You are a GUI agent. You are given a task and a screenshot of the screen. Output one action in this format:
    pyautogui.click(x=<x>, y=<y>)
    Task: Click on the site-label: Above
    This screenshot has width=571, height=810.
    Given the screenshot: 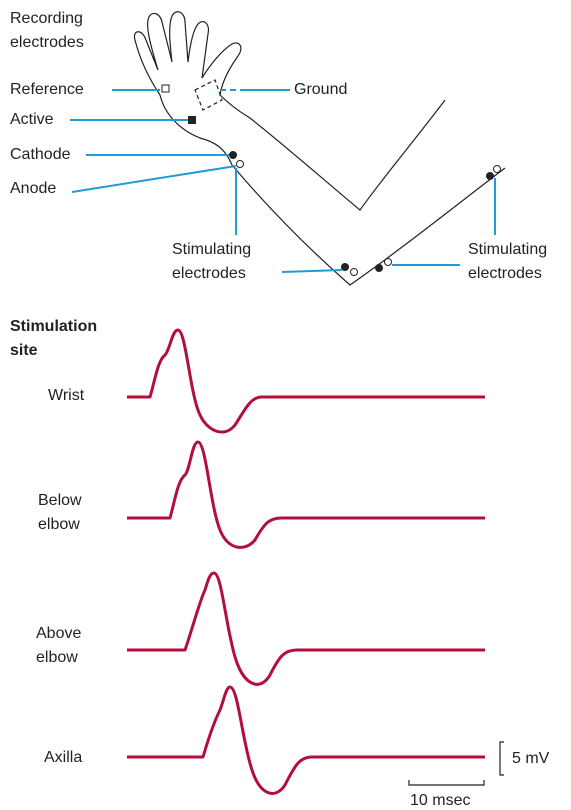 What is the action you would take?
    pyautogui.click(x=58, y=633)
    